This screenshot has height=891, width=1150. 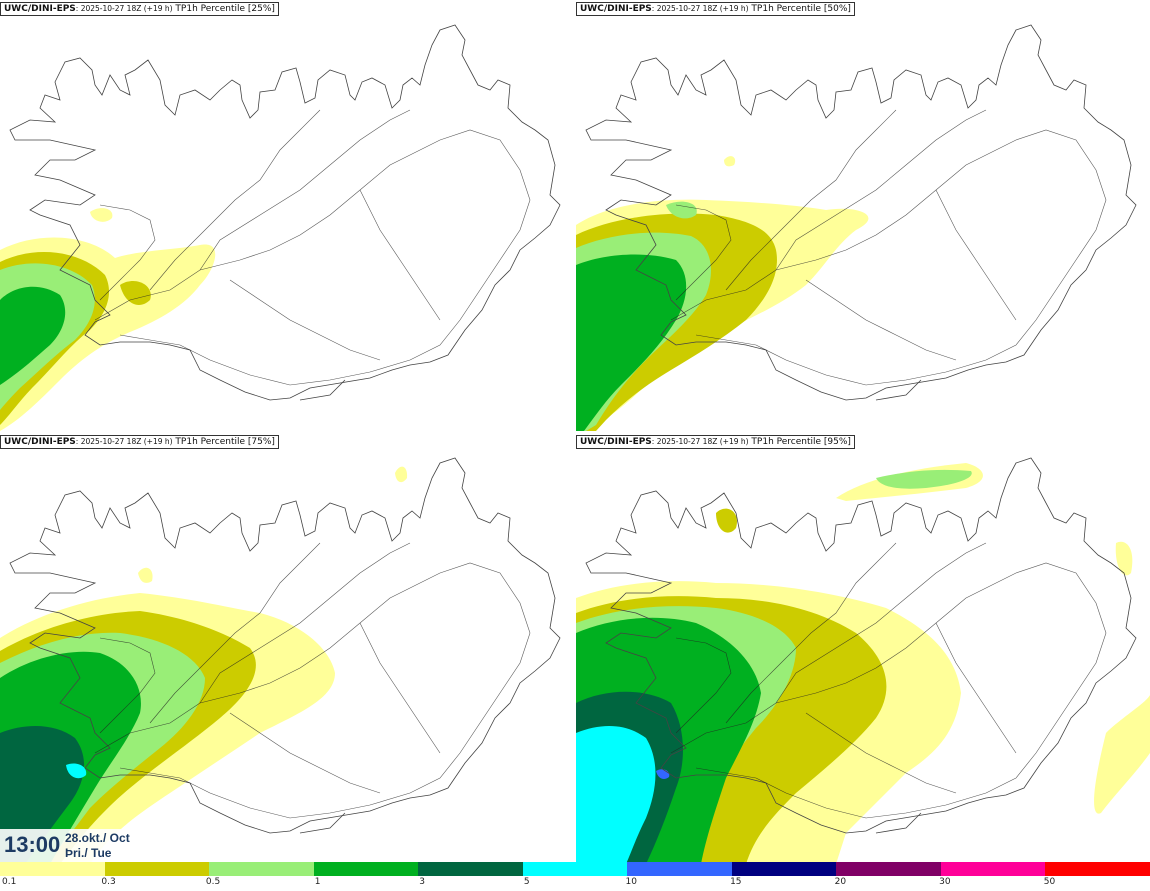 I want to click on valid-date-line2: Þri./ Tue, so click(x=88, y=853).